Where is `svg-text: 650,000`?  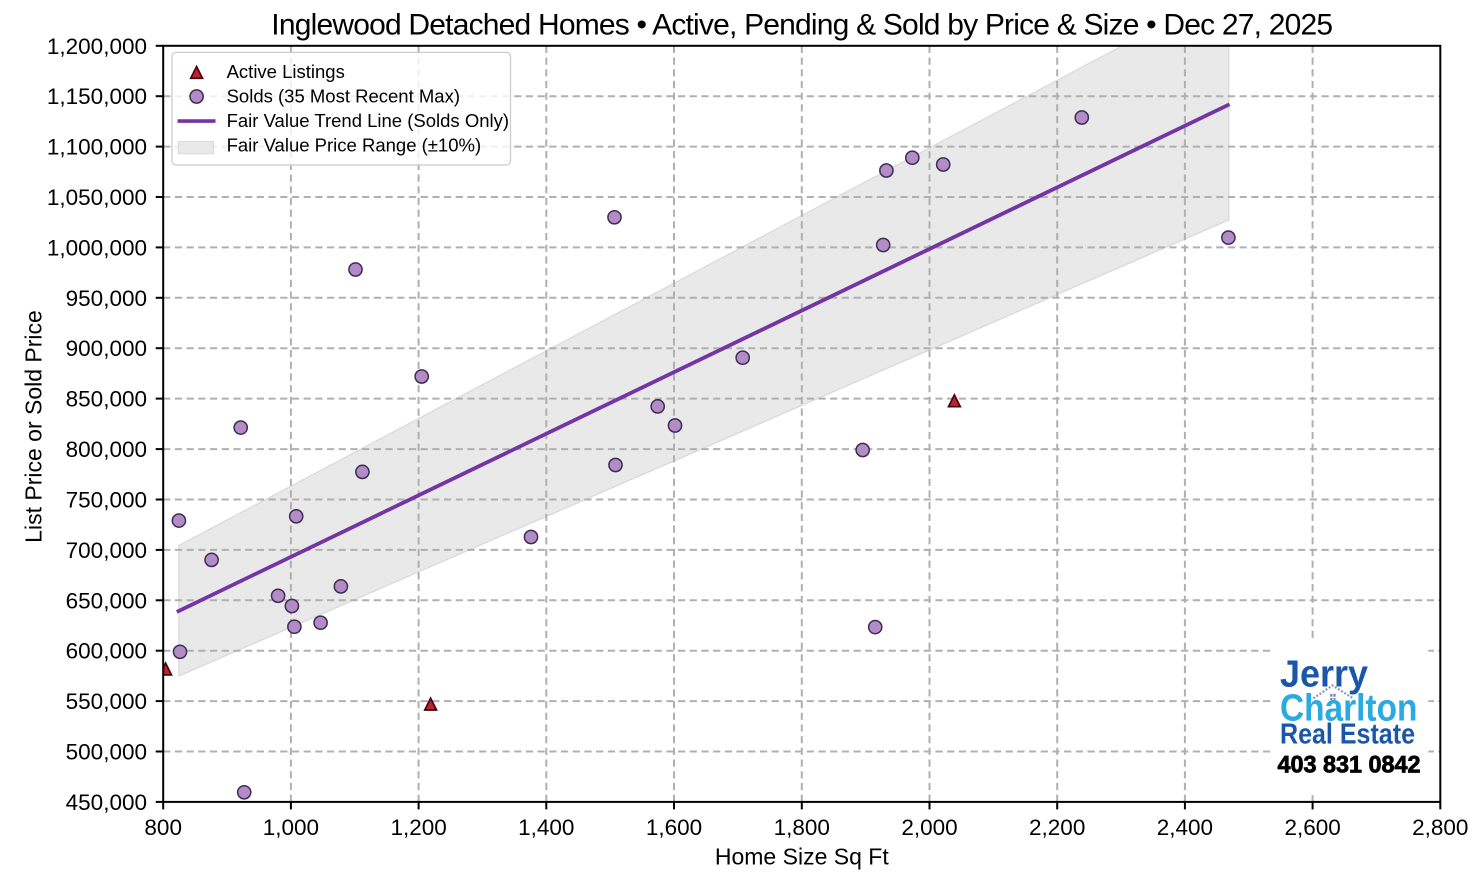 svg-text: 650,000 is located at coordinates (106, 600).